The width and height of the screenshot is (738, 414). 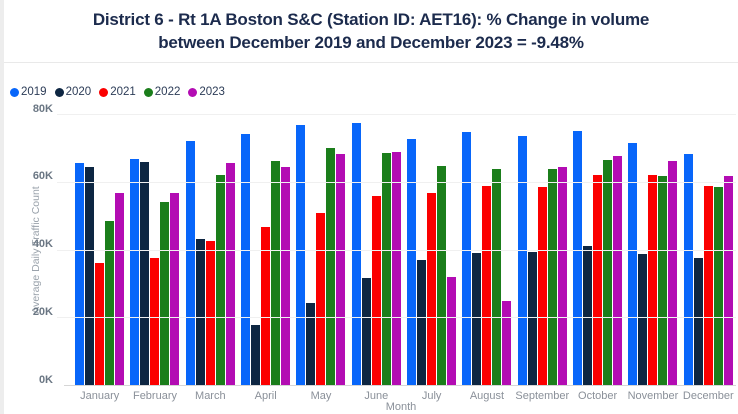 I want to click on bar-2023-may, so click(x=341, y=270).